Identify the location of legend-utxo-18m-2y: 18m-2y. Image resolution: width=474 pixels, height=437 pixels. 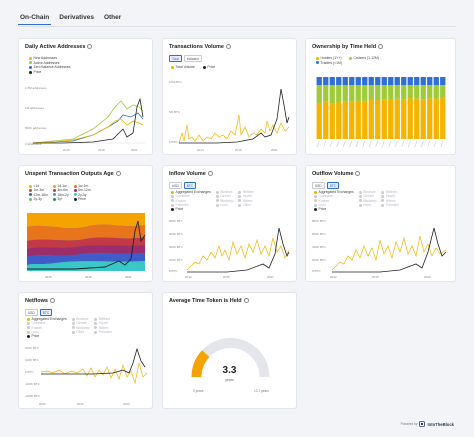
(60, 195).